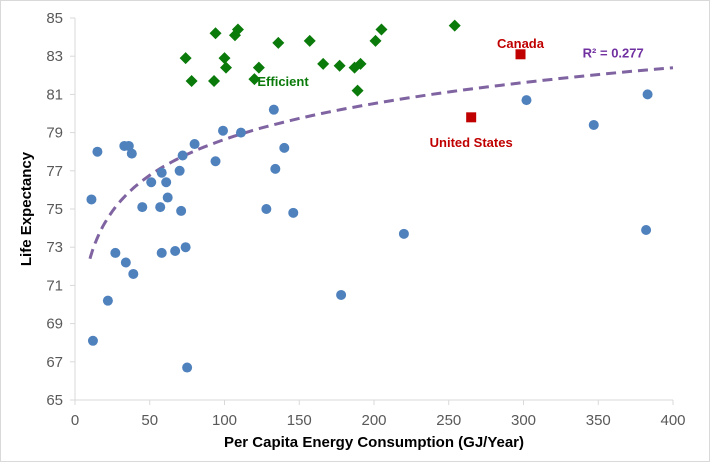  Describe the element at coordinates (523, 420) in the screenshot. I see `x-tick-label: 300` at that location.